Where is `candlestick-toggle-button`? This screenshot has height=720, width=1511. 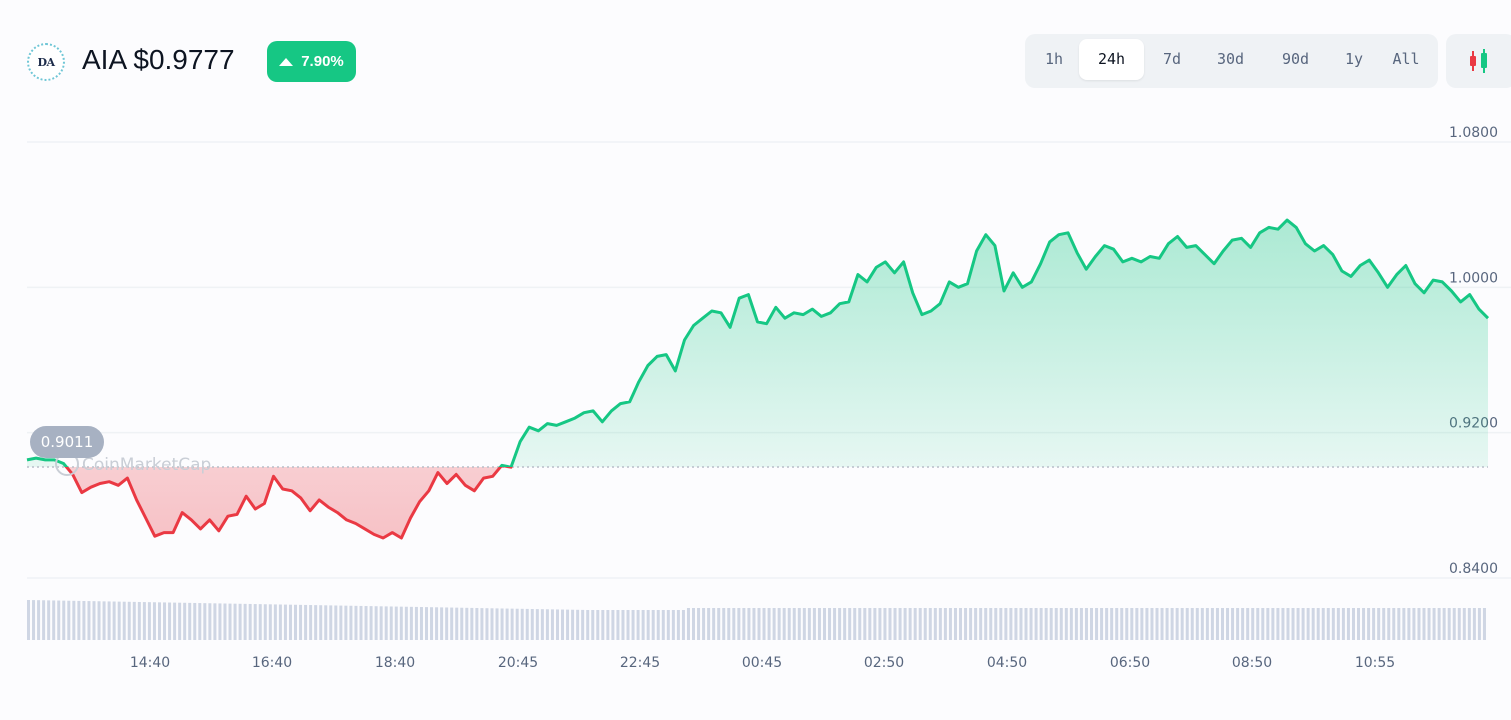 candlestick-toggle-button is located at coordinates (1478, 61).